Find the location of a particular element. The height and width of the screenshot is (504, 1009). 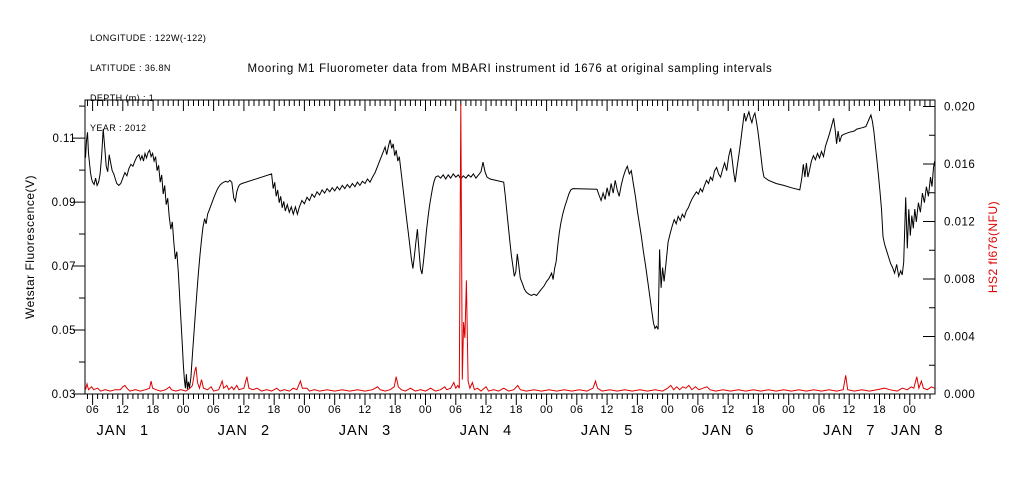

day-labels: JAN 1 JAN 2 JAN 3 JAN 4 JAN 5 JAN 6 JAN 7 JAN 8 is located at coordinates (520, 431).